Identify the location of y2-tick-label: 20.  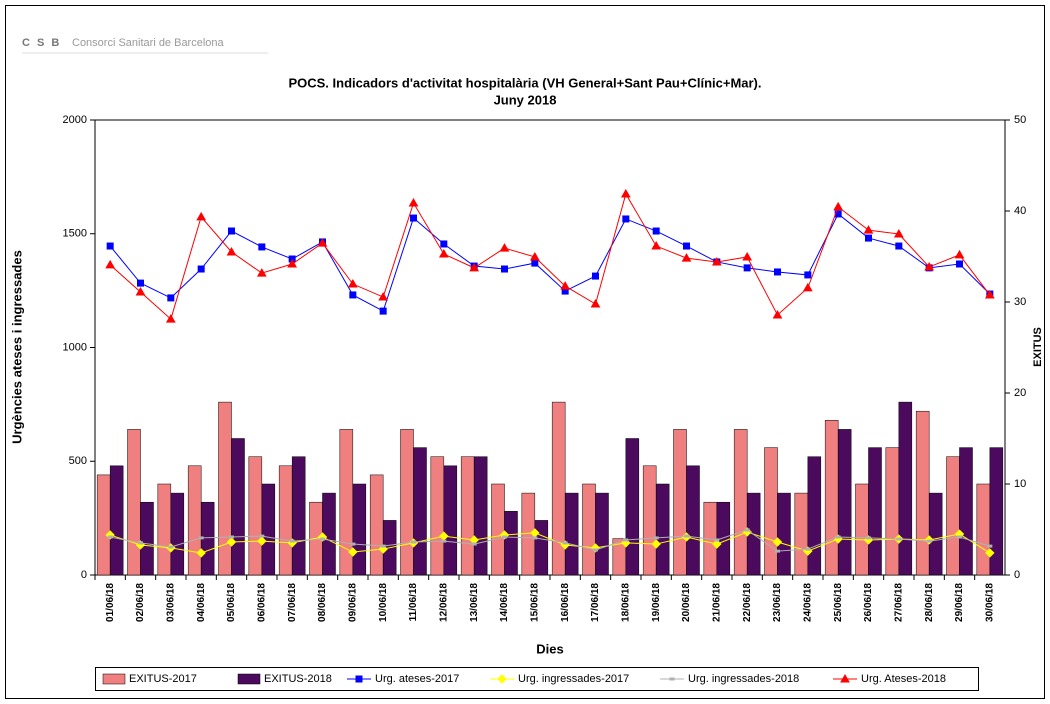
(1020, 393).